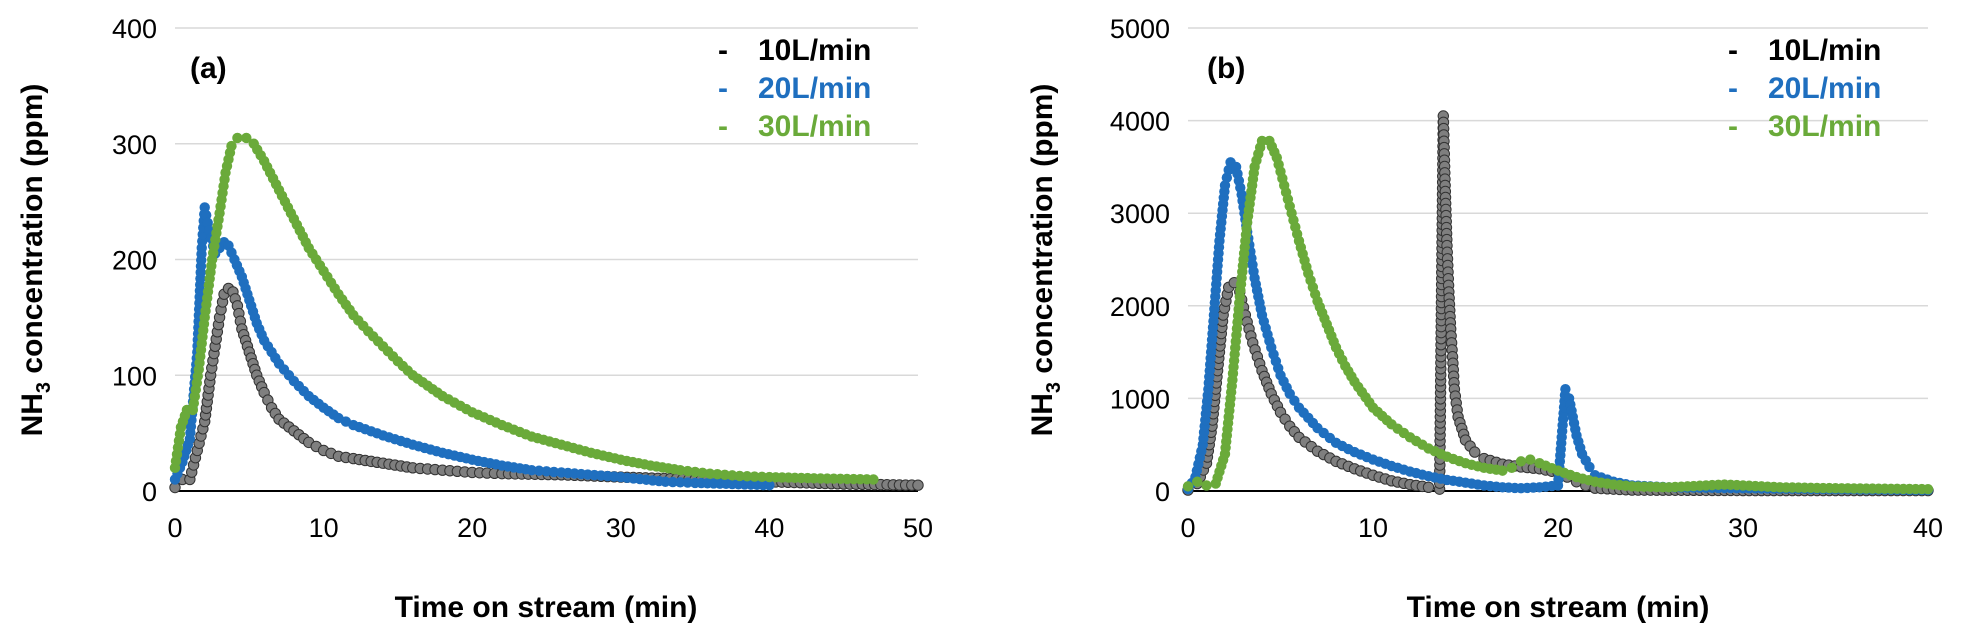  Describe the element at coordinates (1140, 29) in the screenshot. I see `panel-b-y-tick-label: 5000` at that location.